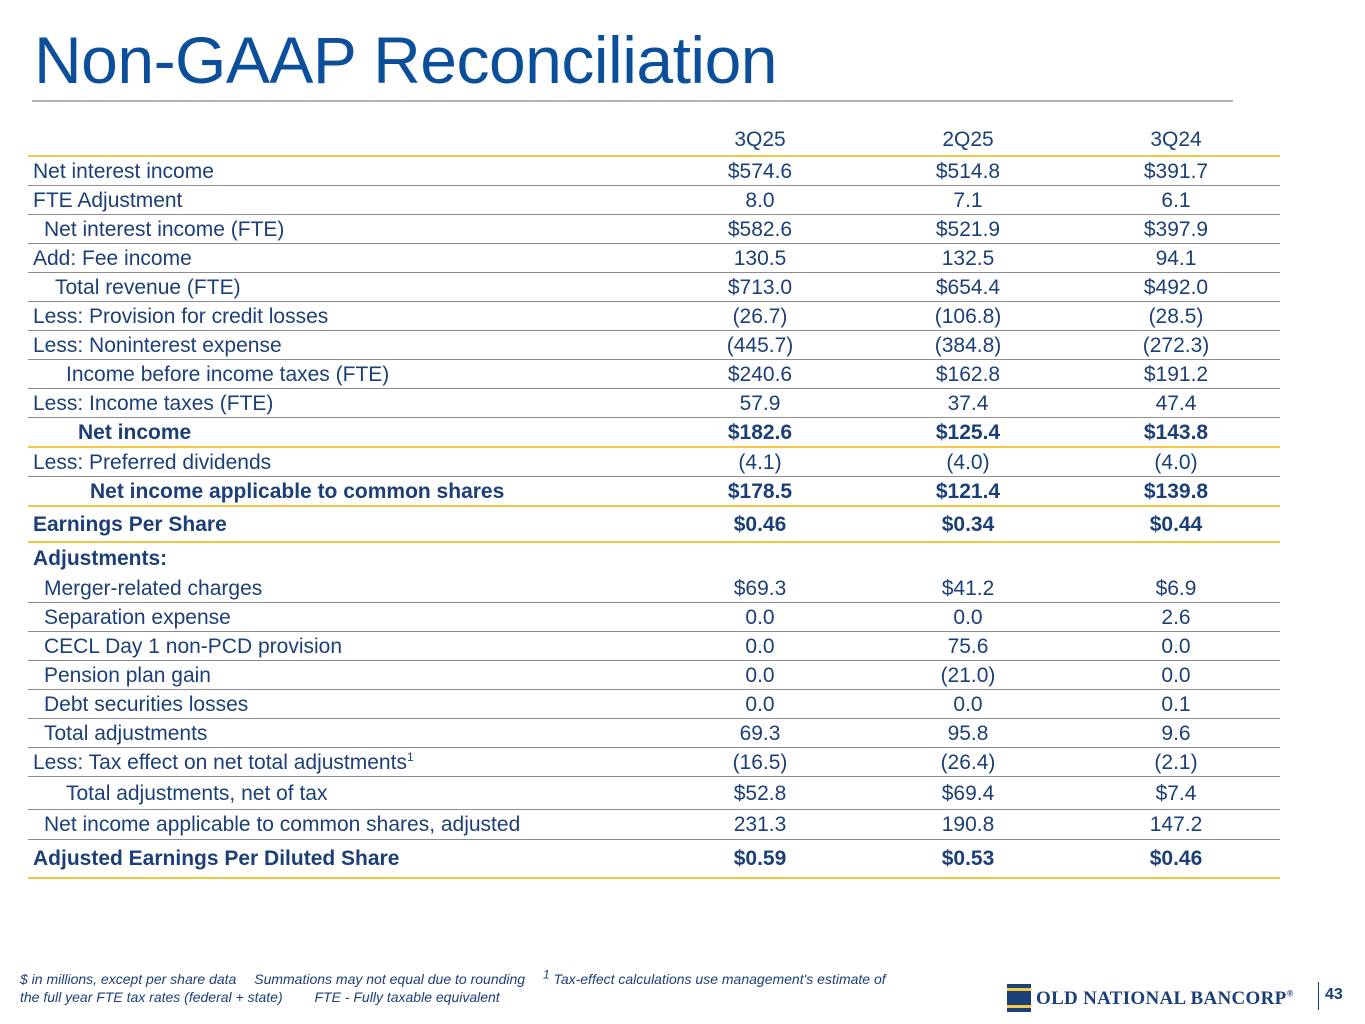  What do you see at coordinates (760, 200) in the screenshot?
I see `cell-value: 8.0` at bounding box center [760, 200].